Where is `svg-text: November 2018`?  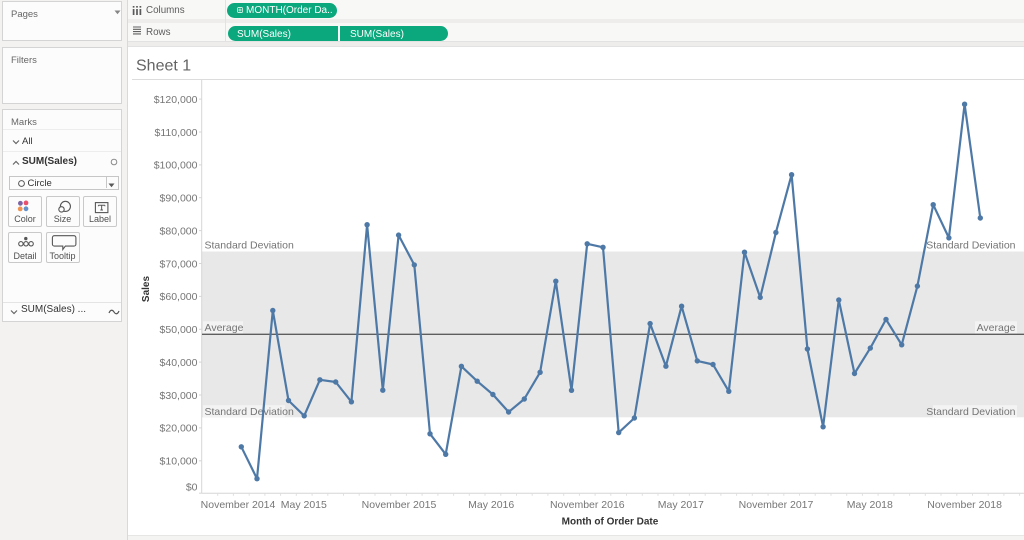 svg-text: November 2018 is located at coordinates (964, 505).